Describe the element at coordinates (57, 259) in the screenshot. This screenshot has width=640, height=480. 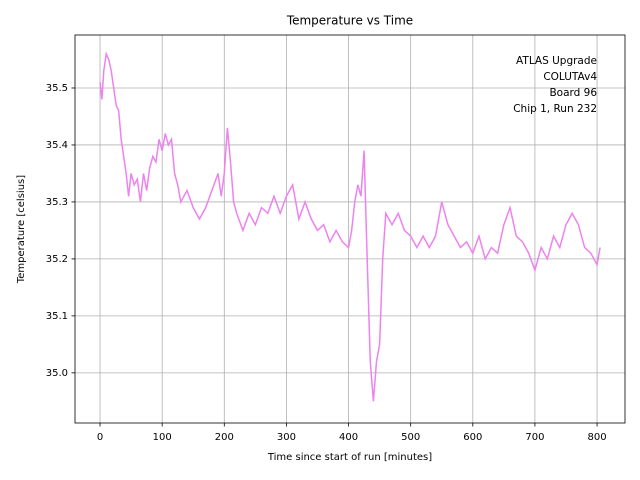
I see `y-tick-label: 35.2` at that location.